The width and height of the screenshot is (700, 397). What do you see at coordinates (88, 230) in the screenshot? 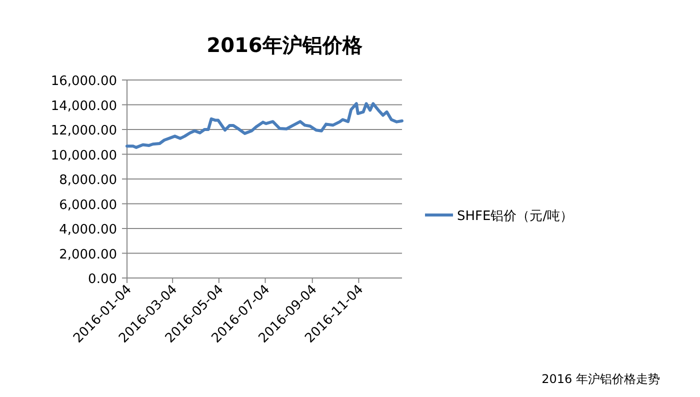
I see `y-tick-label: 4,000.00` at bounding box center [88, 230].